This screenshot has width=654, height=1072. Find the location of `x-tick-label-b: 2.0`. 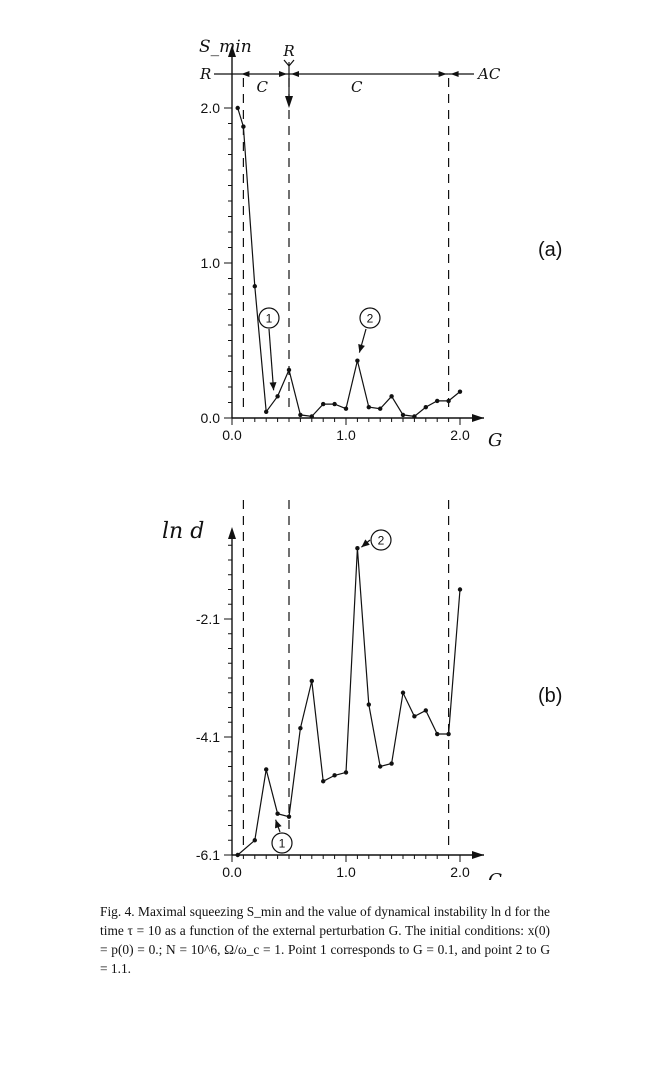

x-tick-label-b: 2.0 is located at coordinates (460, 872).